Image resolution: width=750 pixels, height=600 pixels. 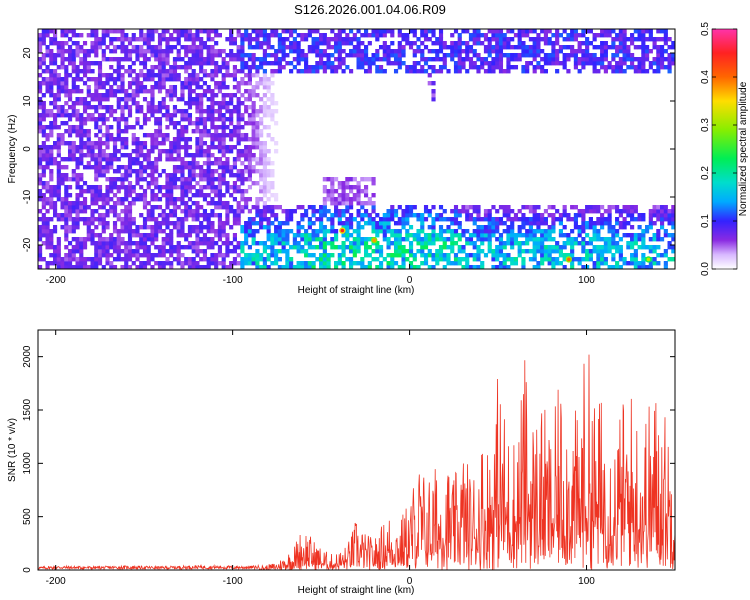 What do you see at coordinates (705, 269) in the screenshot?
I see `colorbar-tick-label: 0.0` at bounding box center [705, 269].